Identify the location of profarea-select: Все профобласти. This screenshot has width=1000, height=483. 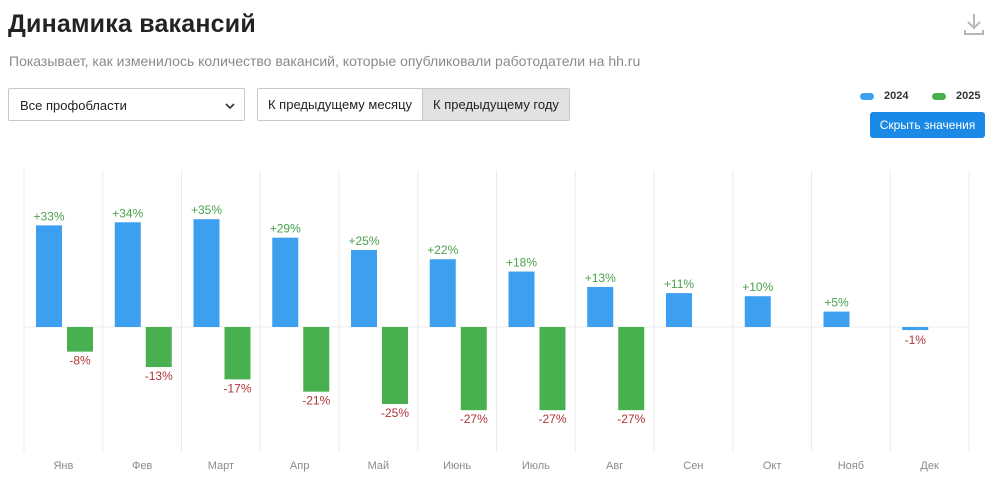
(126, 104).